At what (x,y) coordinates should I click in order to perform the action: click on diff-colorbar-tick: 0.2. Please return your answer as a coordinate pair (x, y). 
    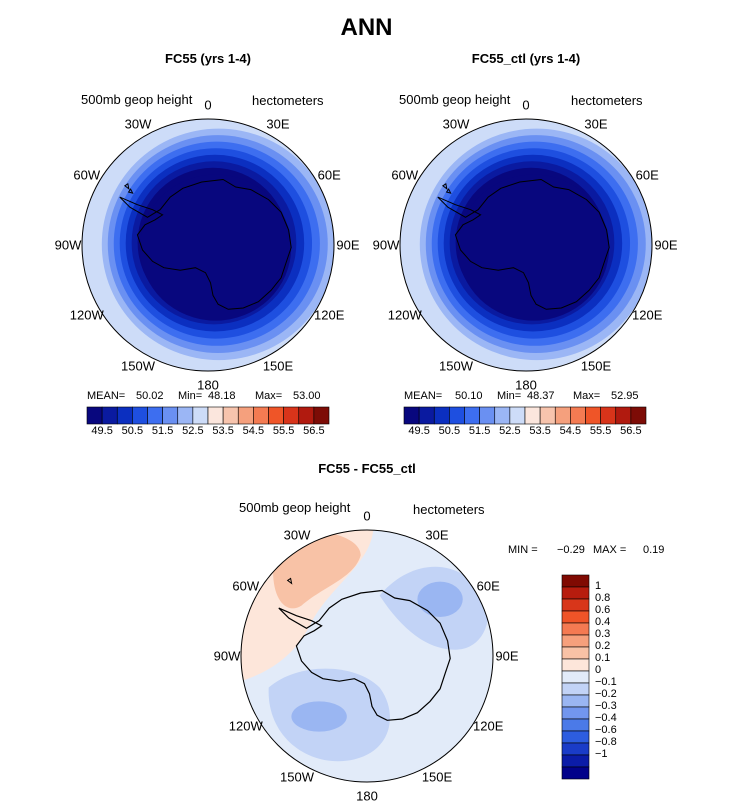
    Looking at the image, I should click on (603, 646).